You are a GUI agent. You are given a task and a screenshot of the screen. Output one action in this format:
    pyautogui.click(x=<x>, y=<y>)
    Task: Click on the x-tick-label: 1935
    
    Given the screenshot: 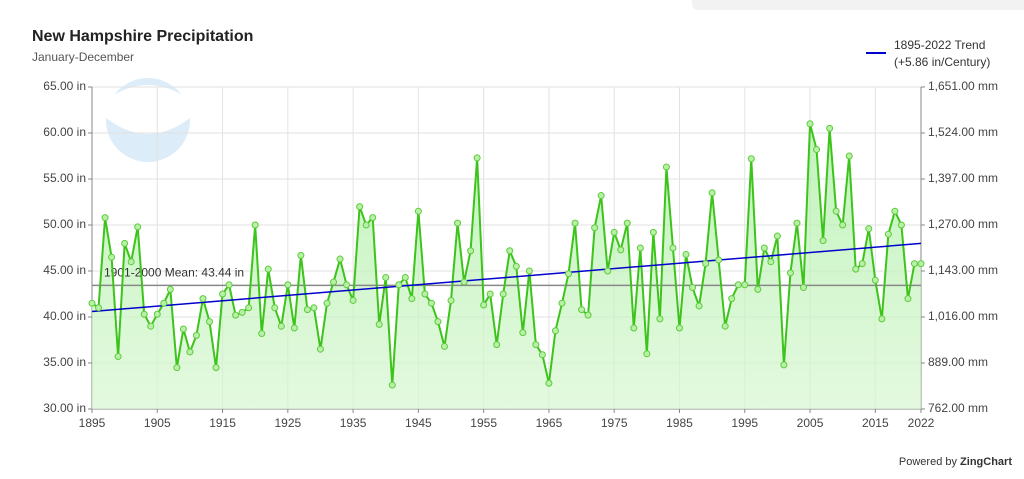 What is the action you would take?
    pyautogui.click(x=353, y=423)
    